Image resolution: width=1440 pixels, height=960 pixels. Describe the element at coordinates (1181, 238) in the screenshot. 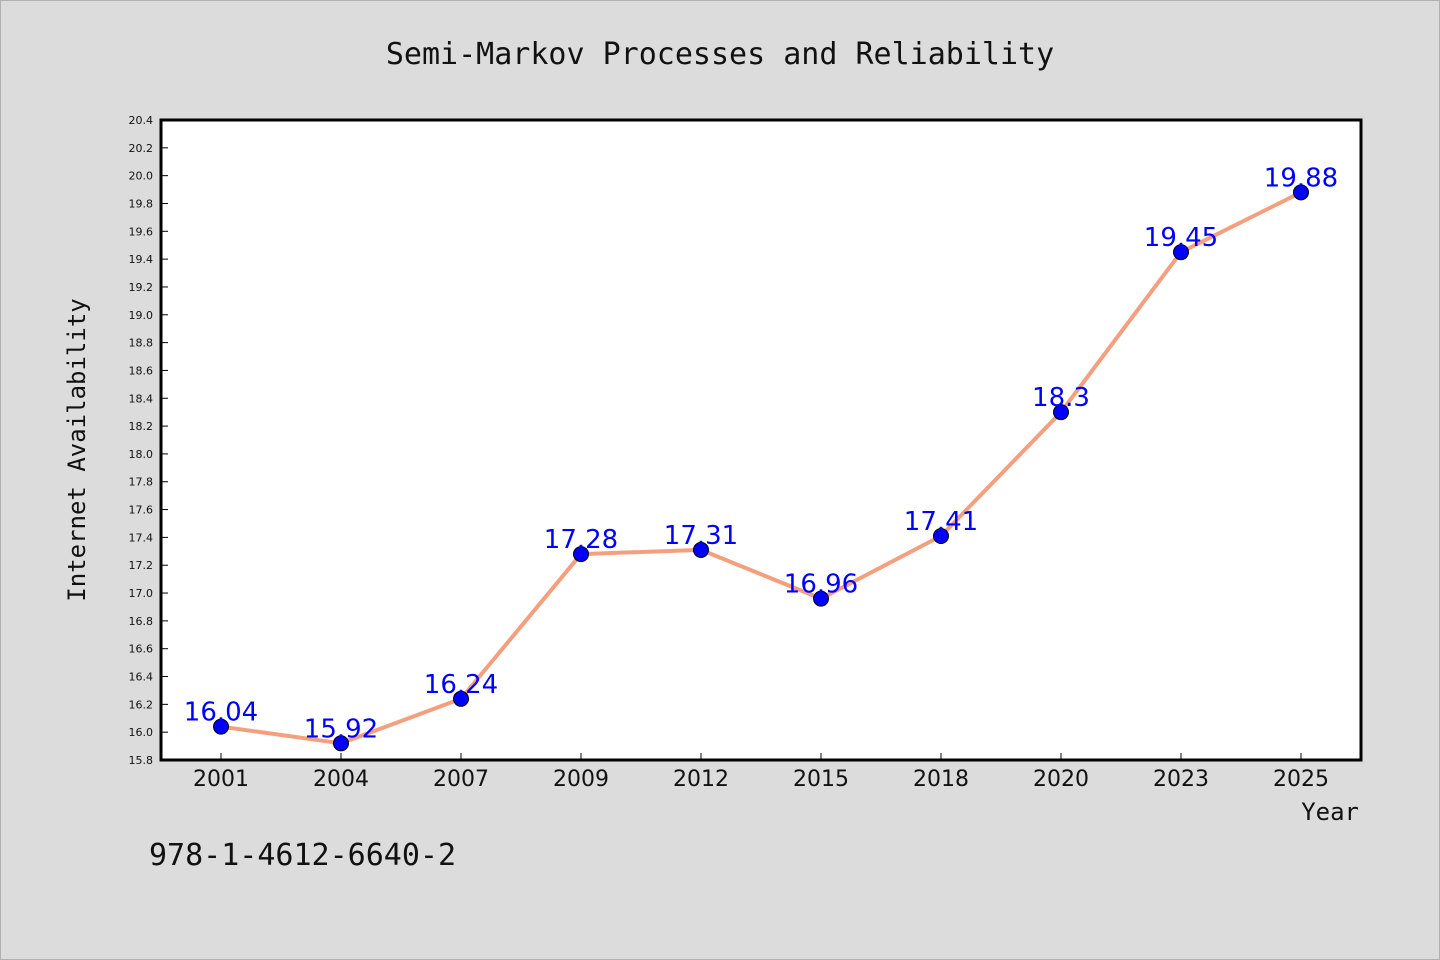

I see `data-label: 19.45` at that location.